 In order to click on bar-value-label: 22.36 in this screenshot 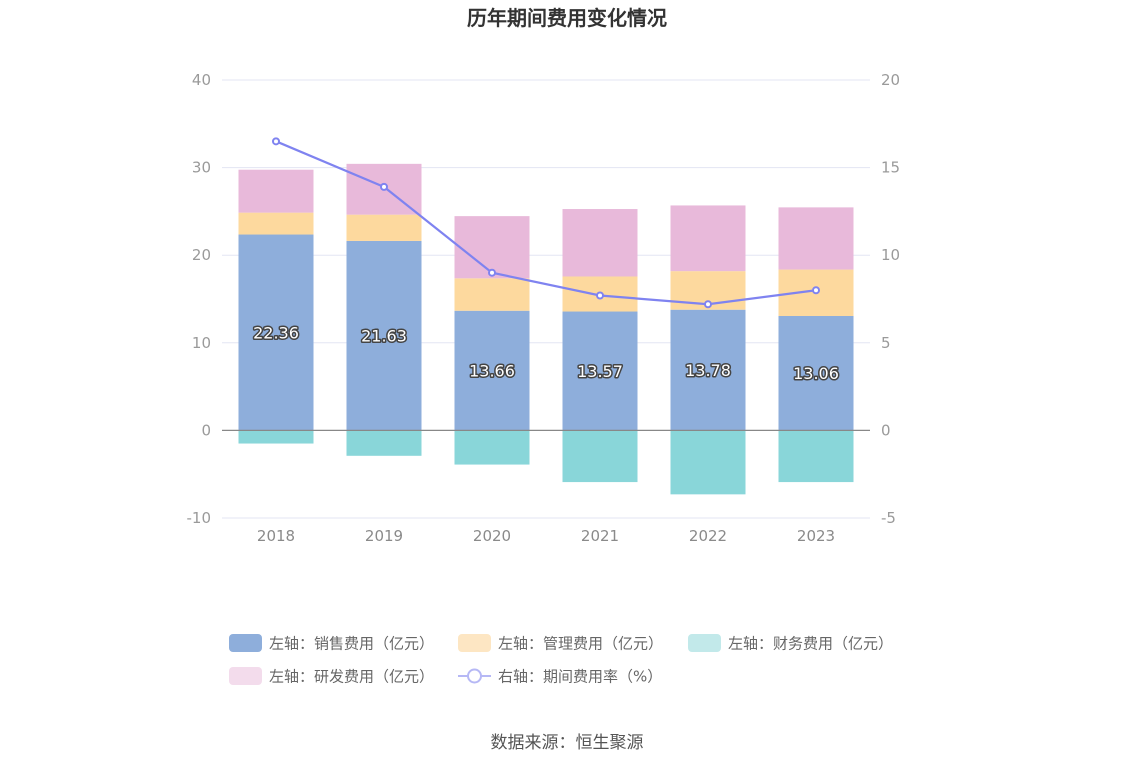, I will do `click(276, 332)`.